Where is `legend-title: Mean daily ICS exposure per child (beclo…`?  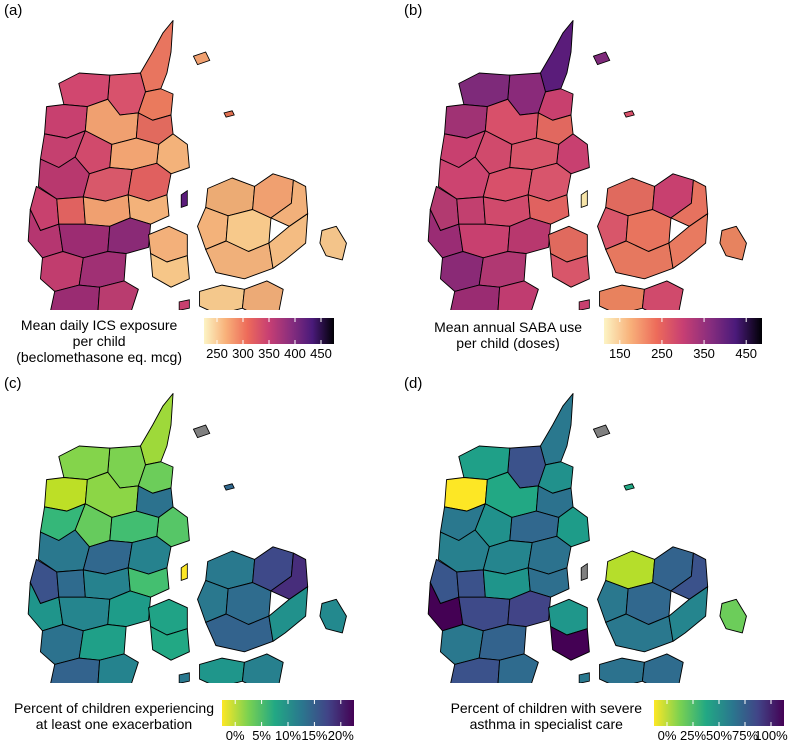
legend-title: Mean daily ICS exposure per child (beclo… is located at coordinates (99, 341).